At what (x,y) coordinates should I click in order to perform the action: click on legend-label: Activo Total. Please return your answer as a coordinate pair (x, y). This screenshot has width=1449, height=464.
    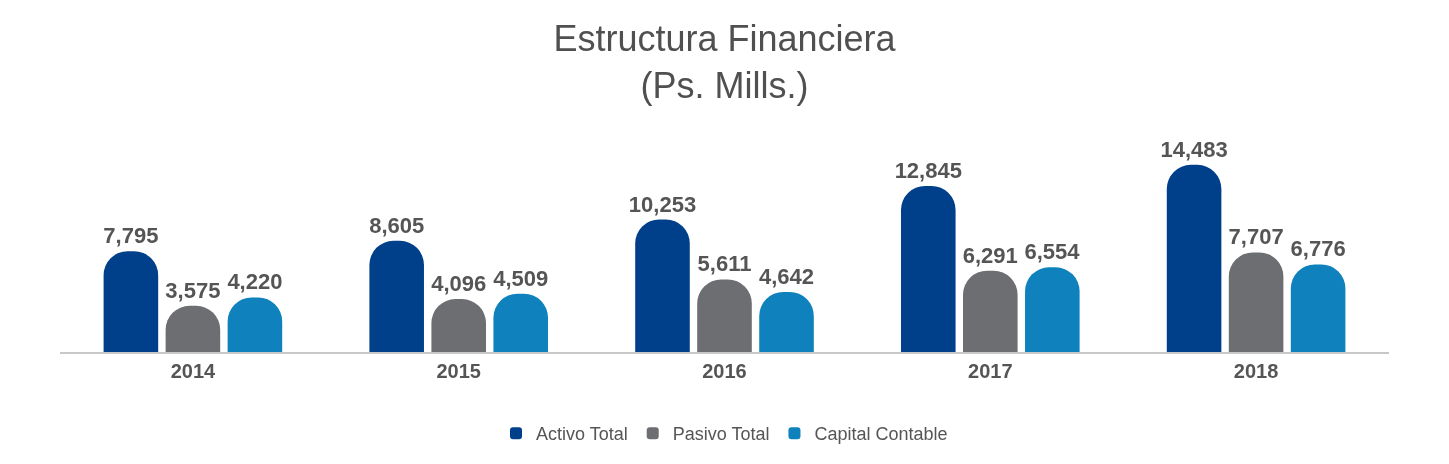
    Looking at the image, I should click on (582, 434).